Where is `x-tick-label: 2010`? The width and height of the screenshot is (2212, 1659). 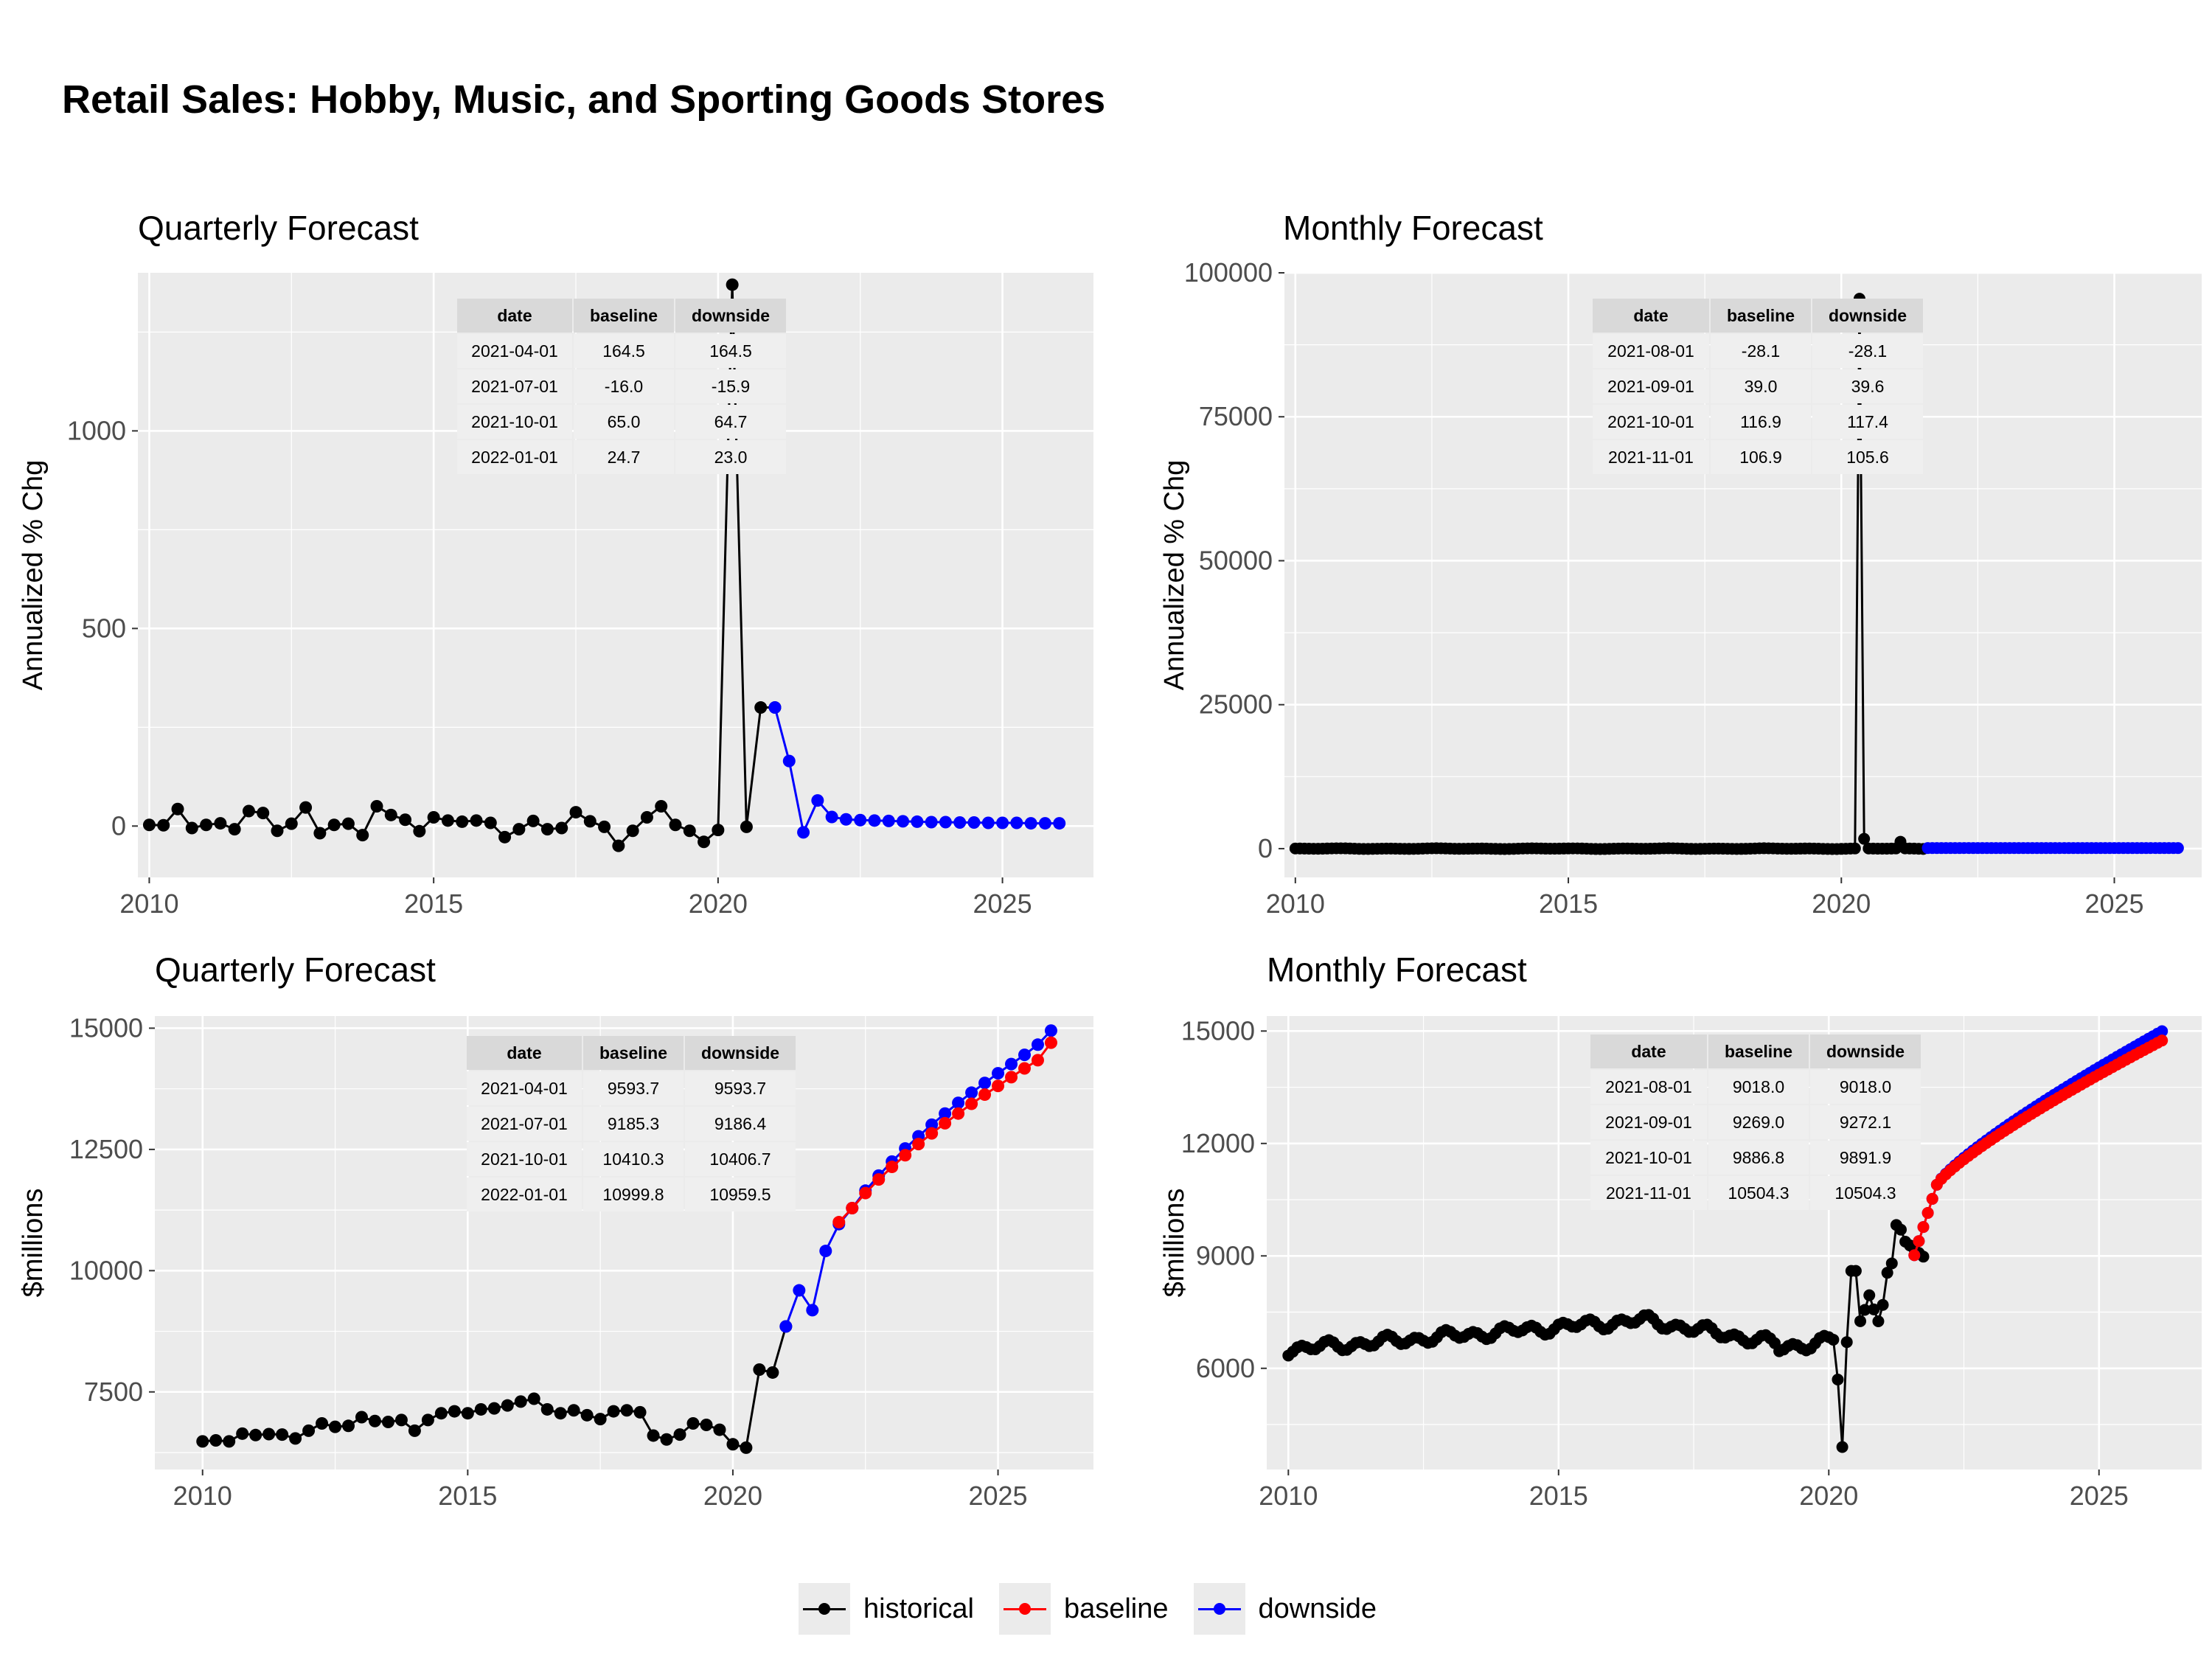 x-tick-label: 2010 is located at coordinates (1288, 1496).